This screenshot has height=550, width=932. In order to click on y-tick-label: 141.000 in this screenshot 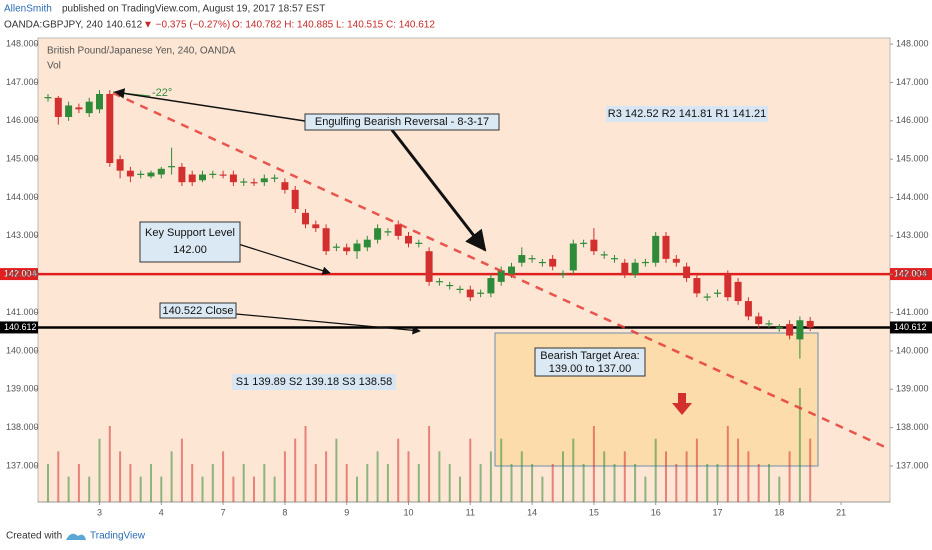, I will do `click(912, 312)`.